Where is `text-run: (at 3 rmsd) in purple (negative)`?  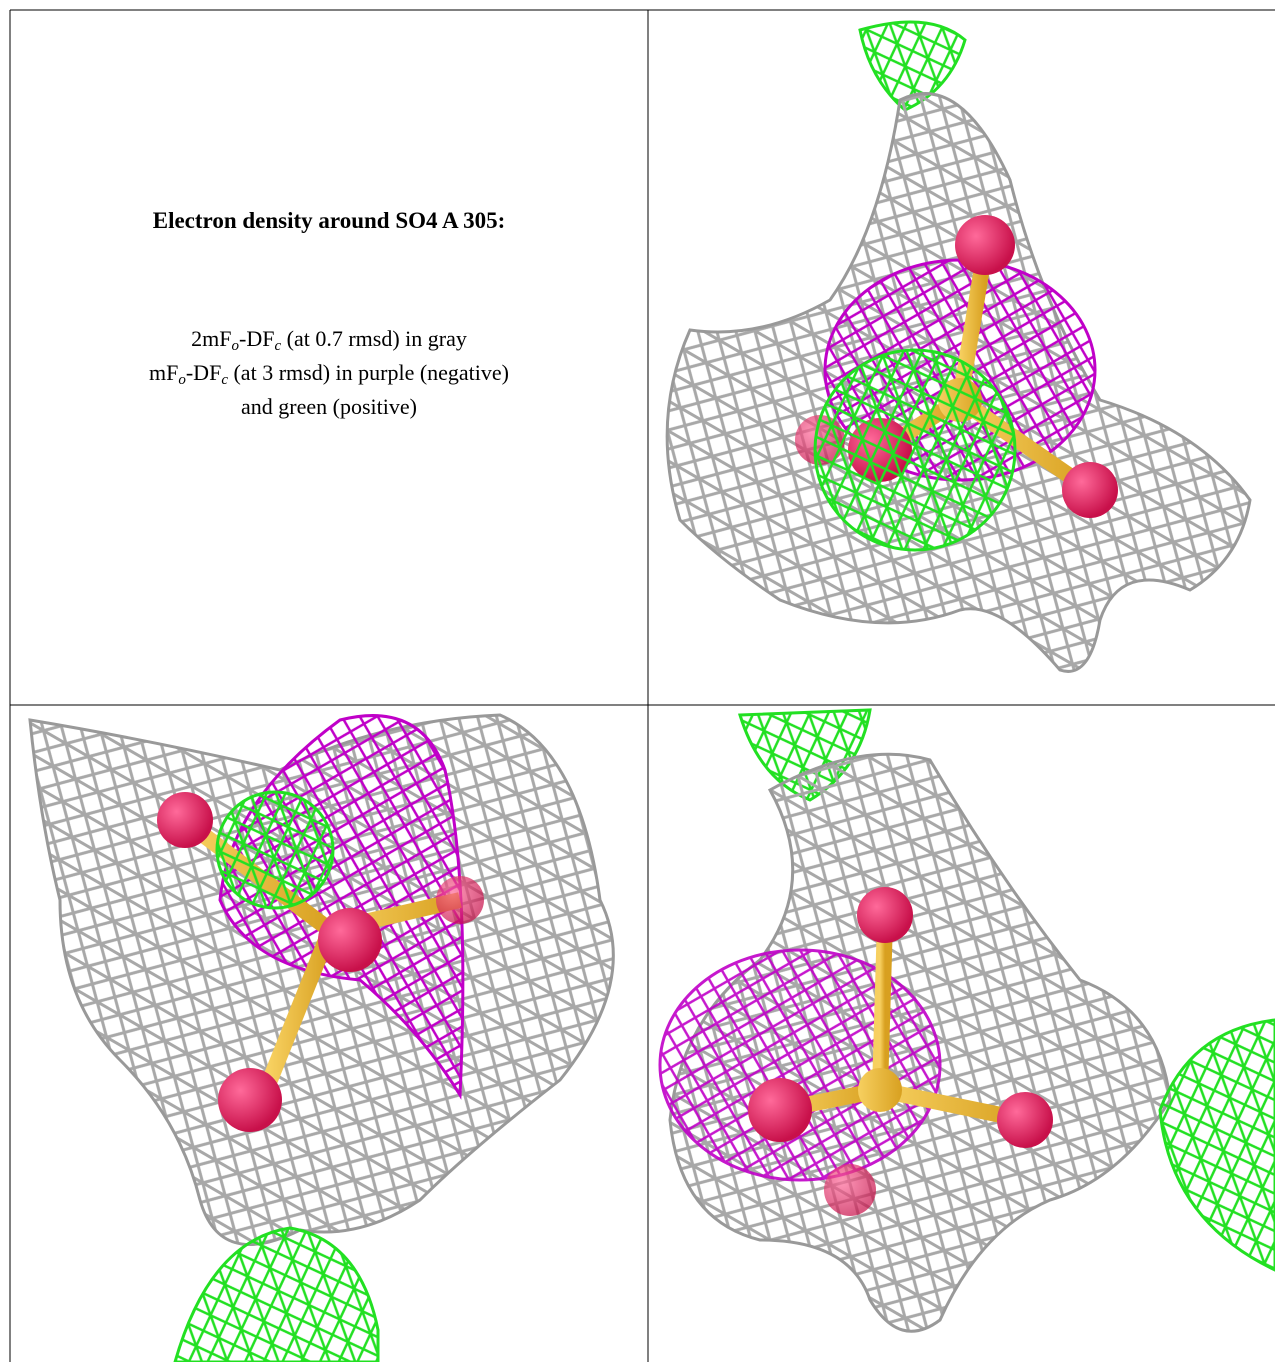 text-run: (at 3 rmsd) in purple (negative) is located at coordinates (368, 372).